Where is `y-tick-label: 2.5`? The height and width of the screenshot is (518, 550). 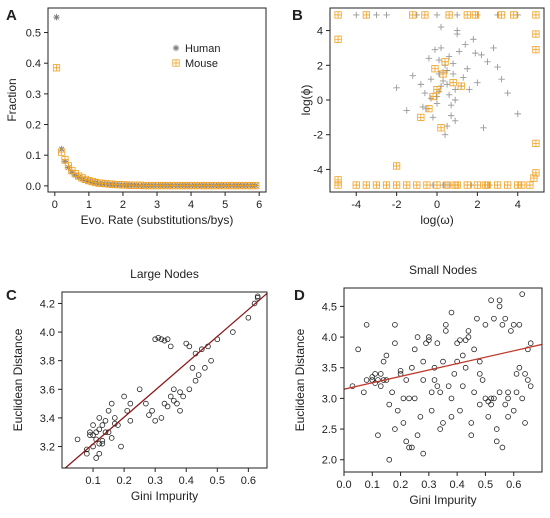 y-tick-label: 2.5 is located at coordinates (329, 430).